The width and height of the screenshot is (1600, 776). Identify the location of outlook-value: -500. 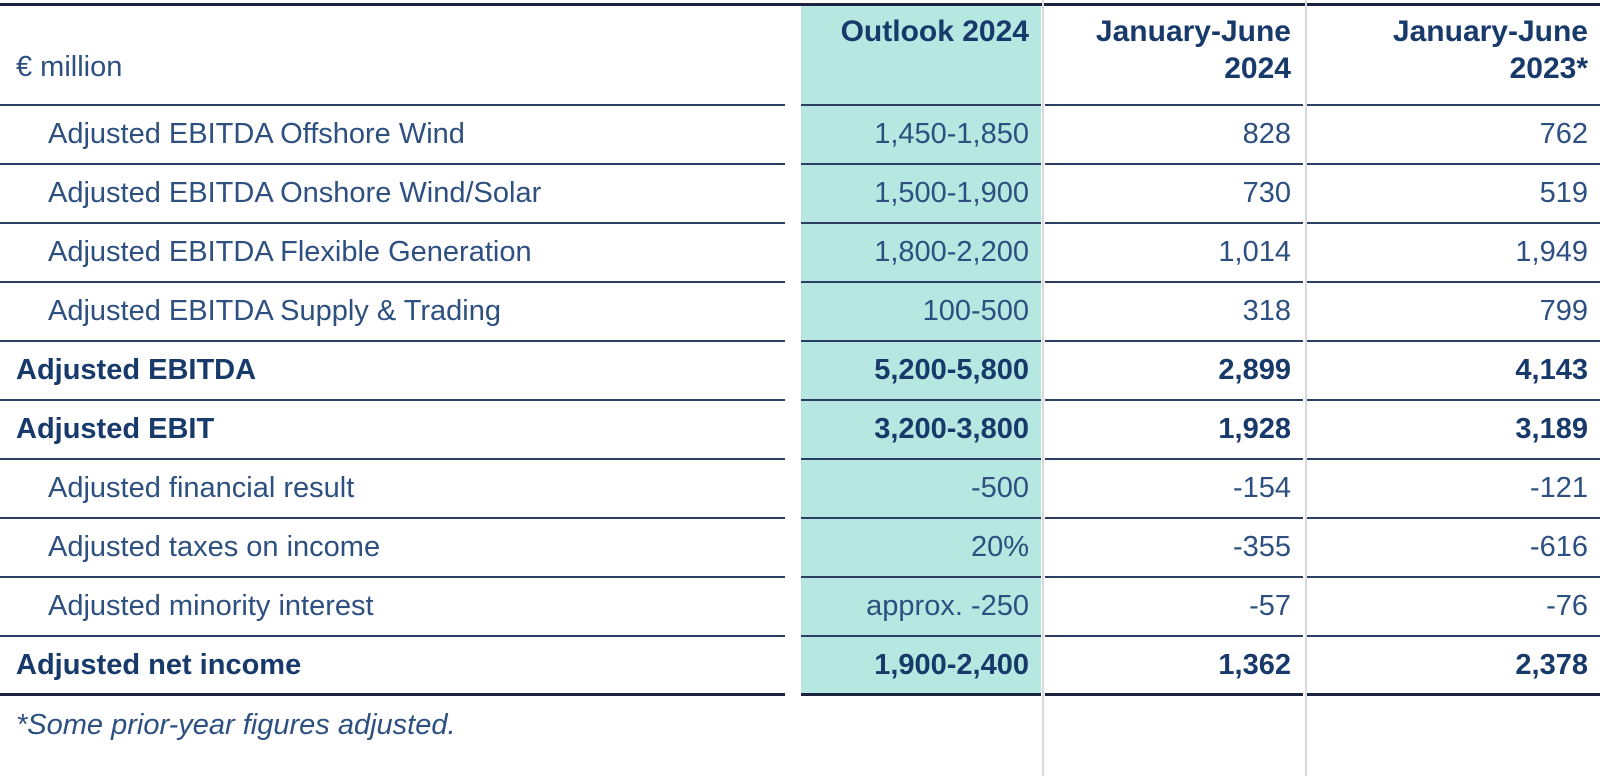
(921, 489).